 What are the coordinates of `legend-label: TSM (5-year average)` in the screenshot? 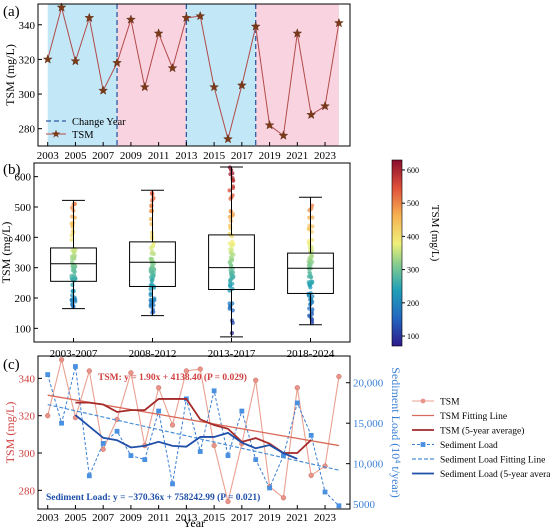 It's located at (482, 431).